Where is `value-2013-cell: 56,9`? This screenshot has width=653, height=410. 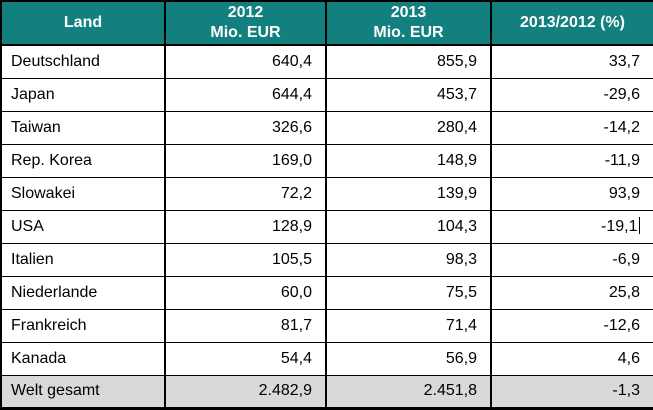 value-2013-cell: 56,9 is located at coordinates (408, 358).